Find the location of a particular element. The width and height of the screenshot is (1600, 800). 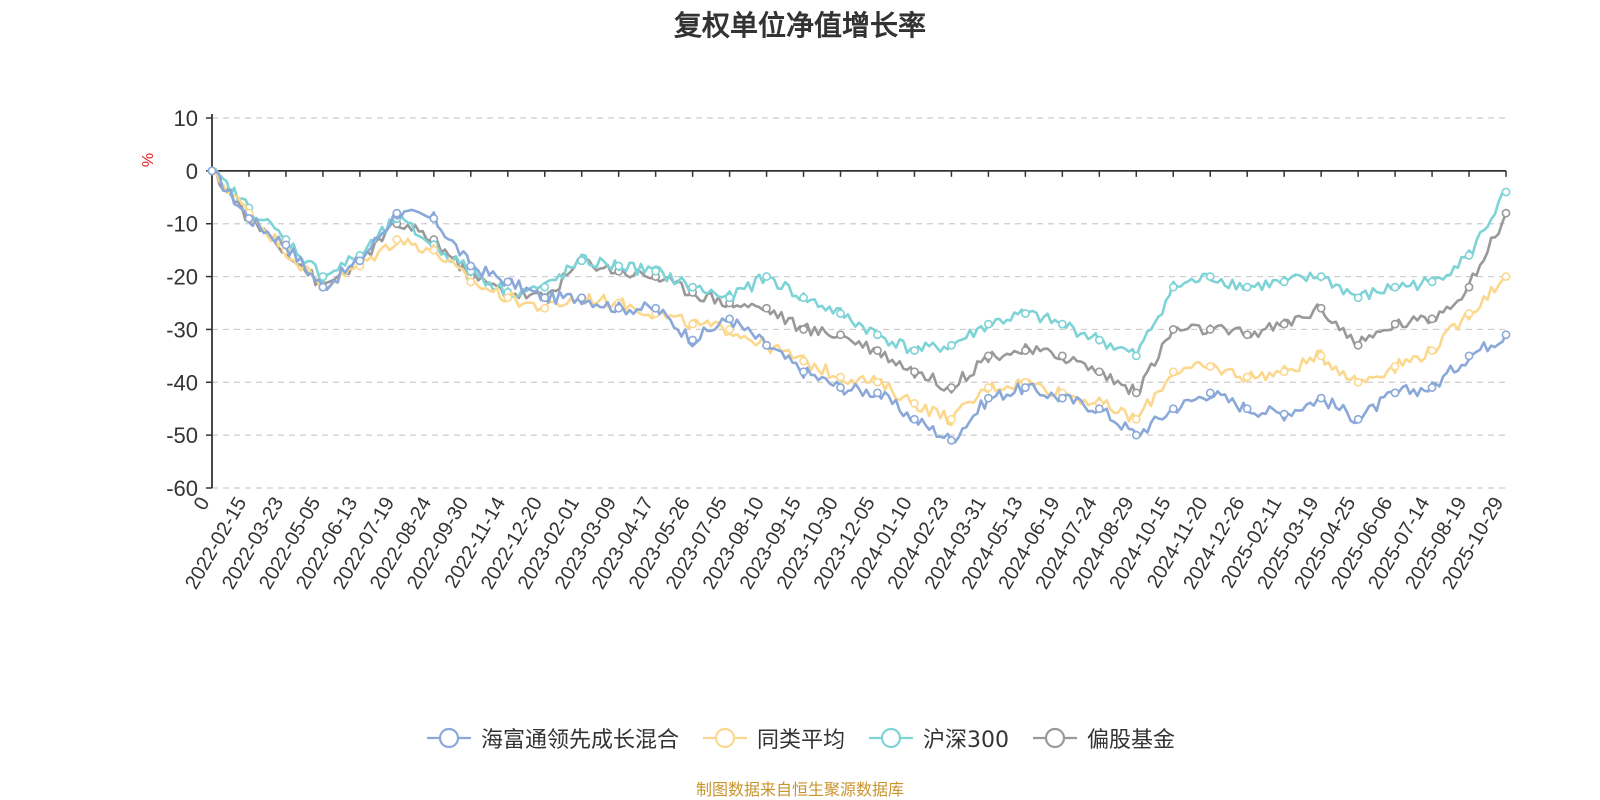

legend-item-4: 偏股基金 is located at coordinates (1103, 738).